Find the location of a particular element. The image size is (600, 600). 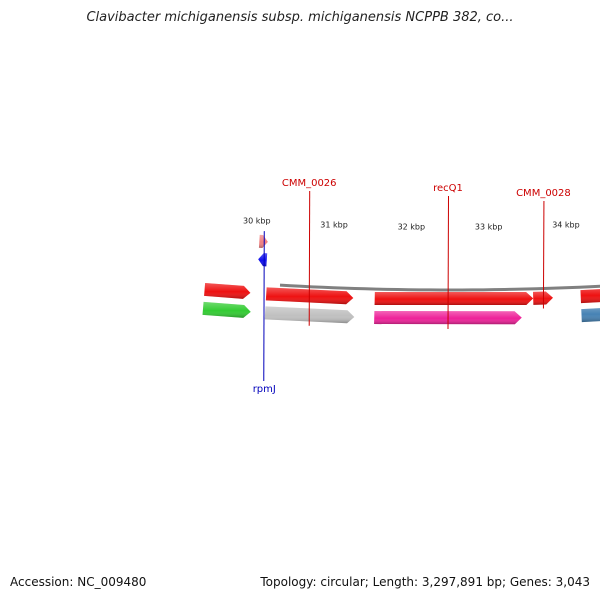

gene-label: CMM_0026 is located at coordinates (309, 183).